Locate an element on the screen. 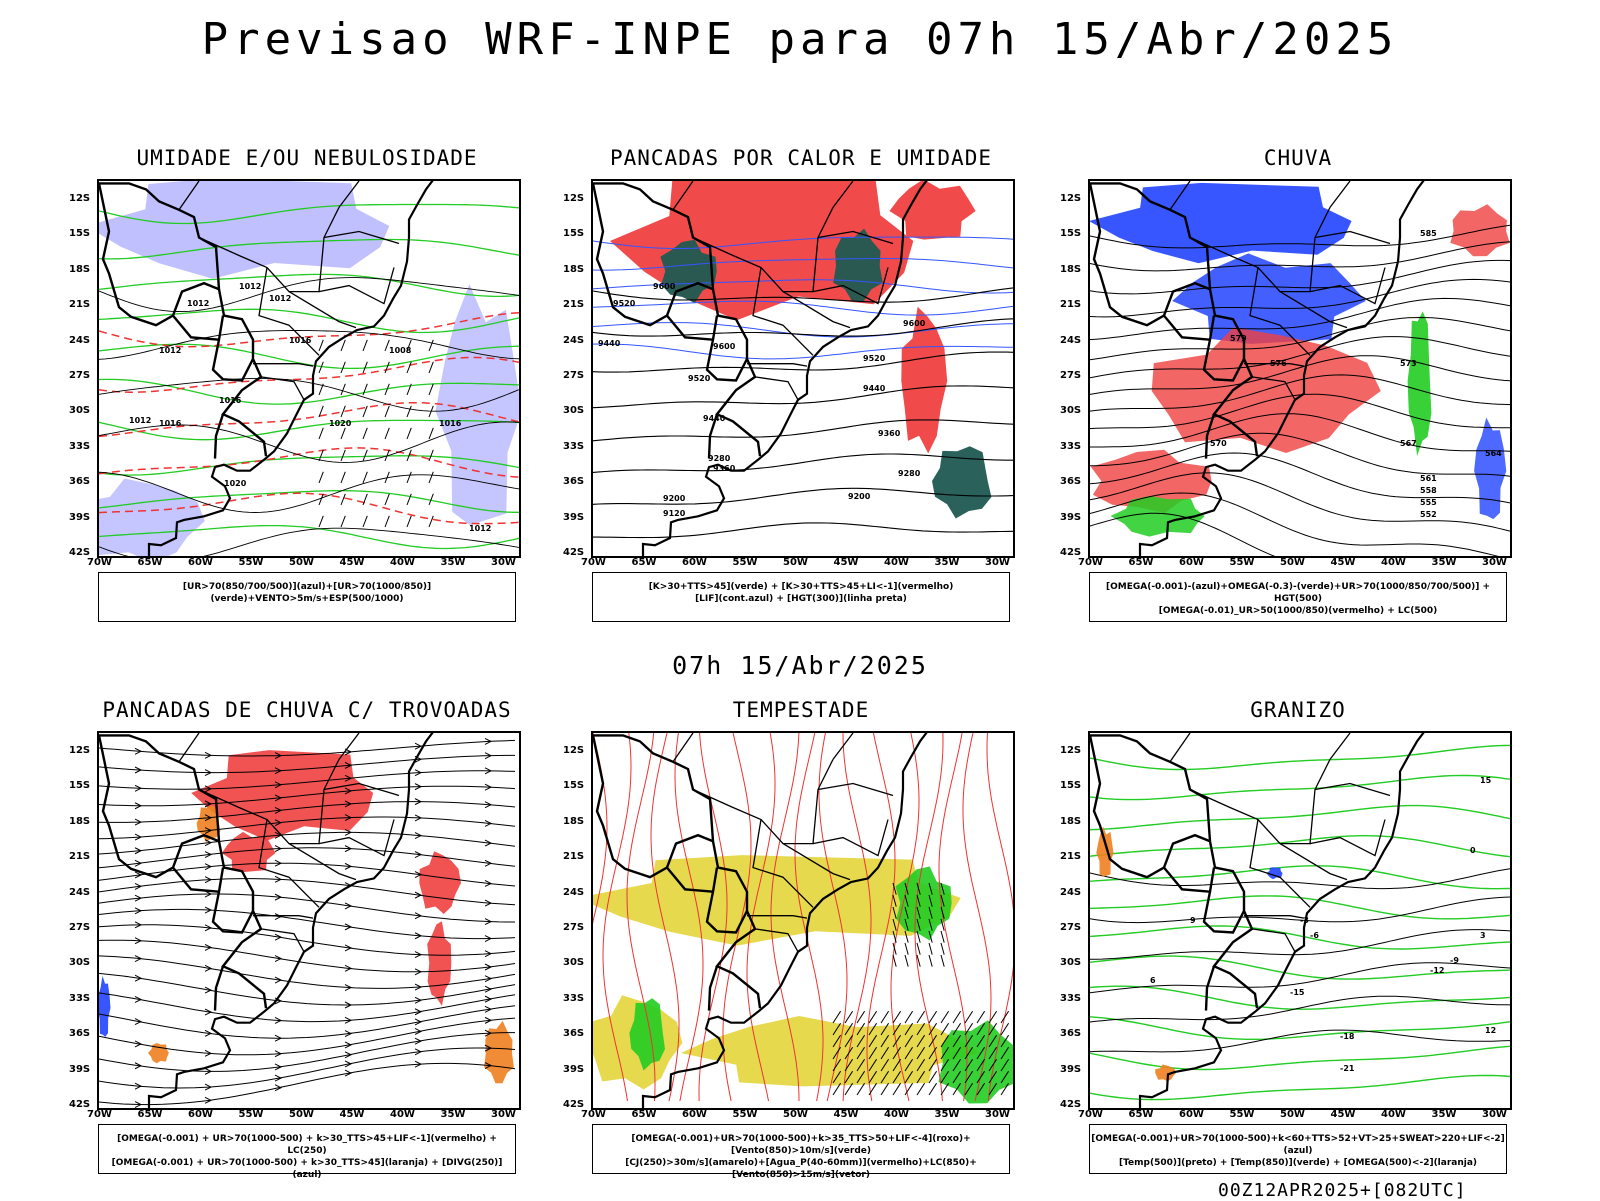 The width and height of the screenshot is (1600, 1201). latitude-label: 39S is located at coordinates (1071, 517).